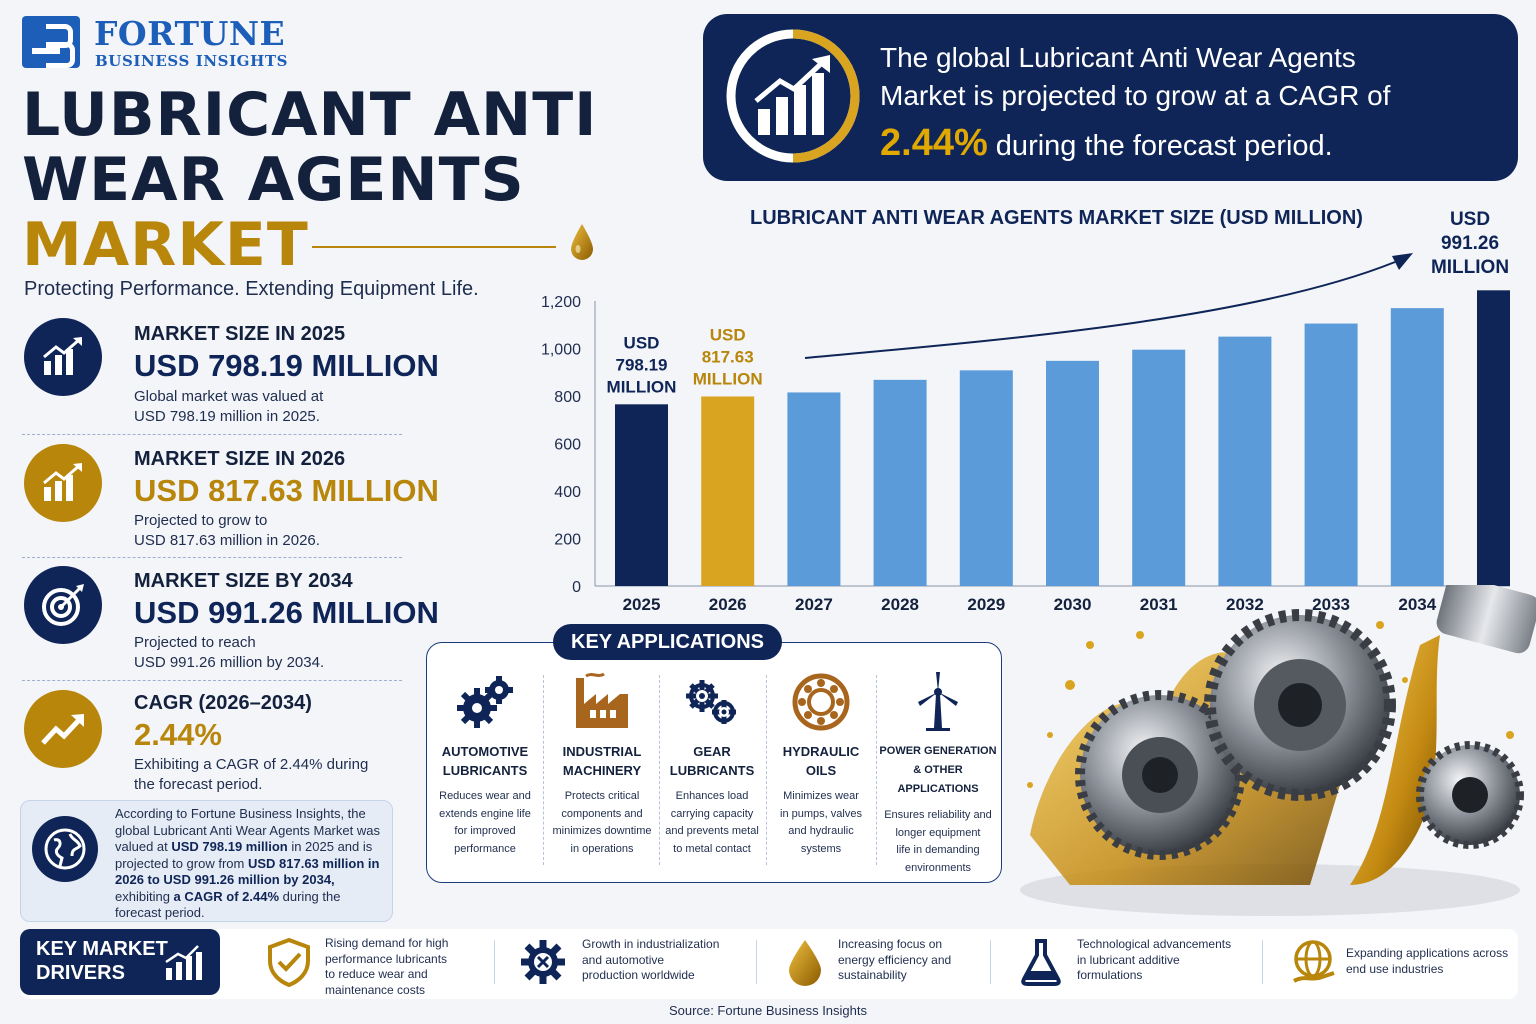  Describe the element at coordinates (642, 604) in the screenshot. I see `x-tick-label: 2025` at that location.